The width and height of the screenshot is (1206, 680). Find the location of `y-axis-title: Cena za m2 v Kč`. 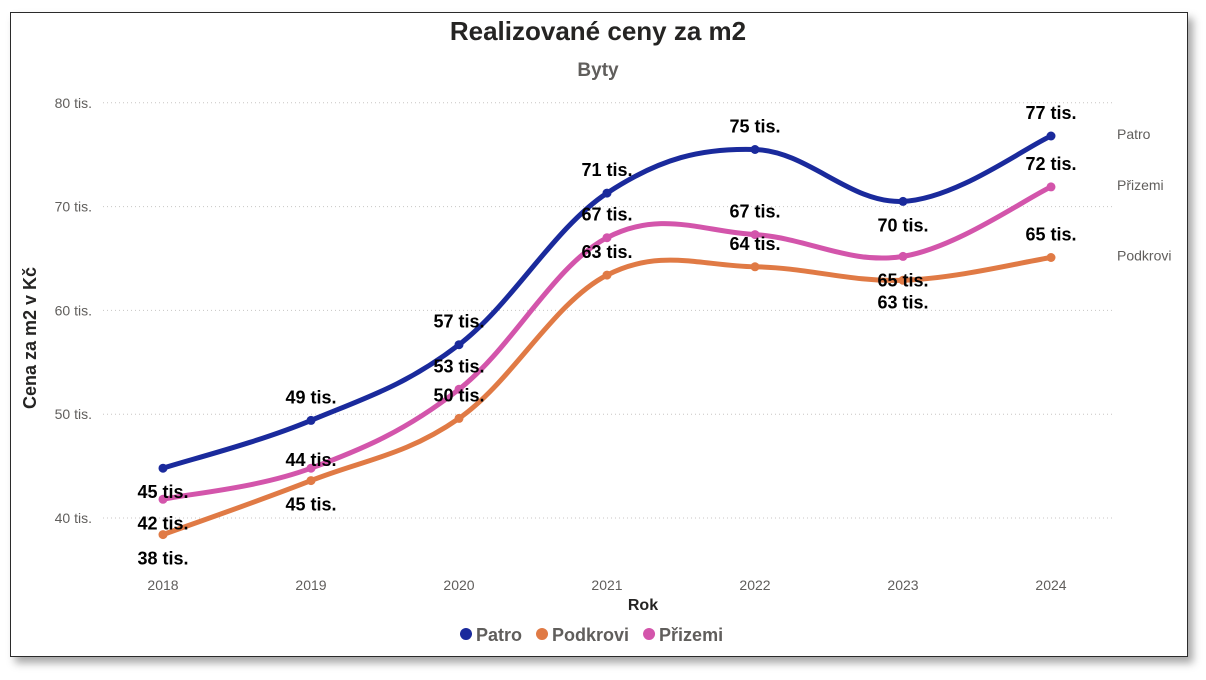

y-axis-title: Cena za m2 v Kč is located at coordinates (30, 338).